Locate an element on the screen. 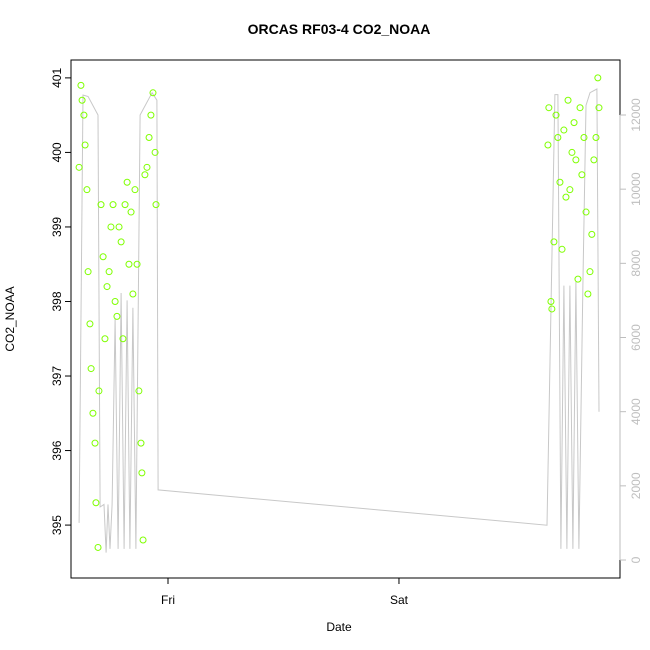  y-tick-label: 398 is located at coordinates (57, 301).